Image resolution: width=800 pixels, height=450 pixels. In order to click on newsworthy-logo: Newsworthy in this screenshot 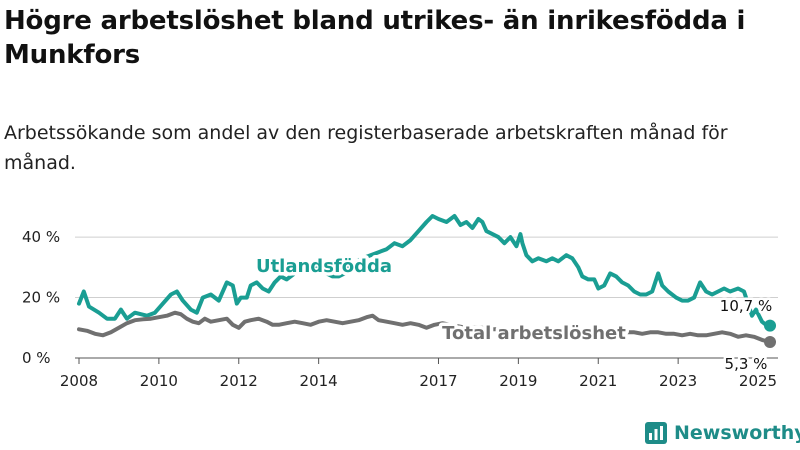, I will do `click(722, 433)`.